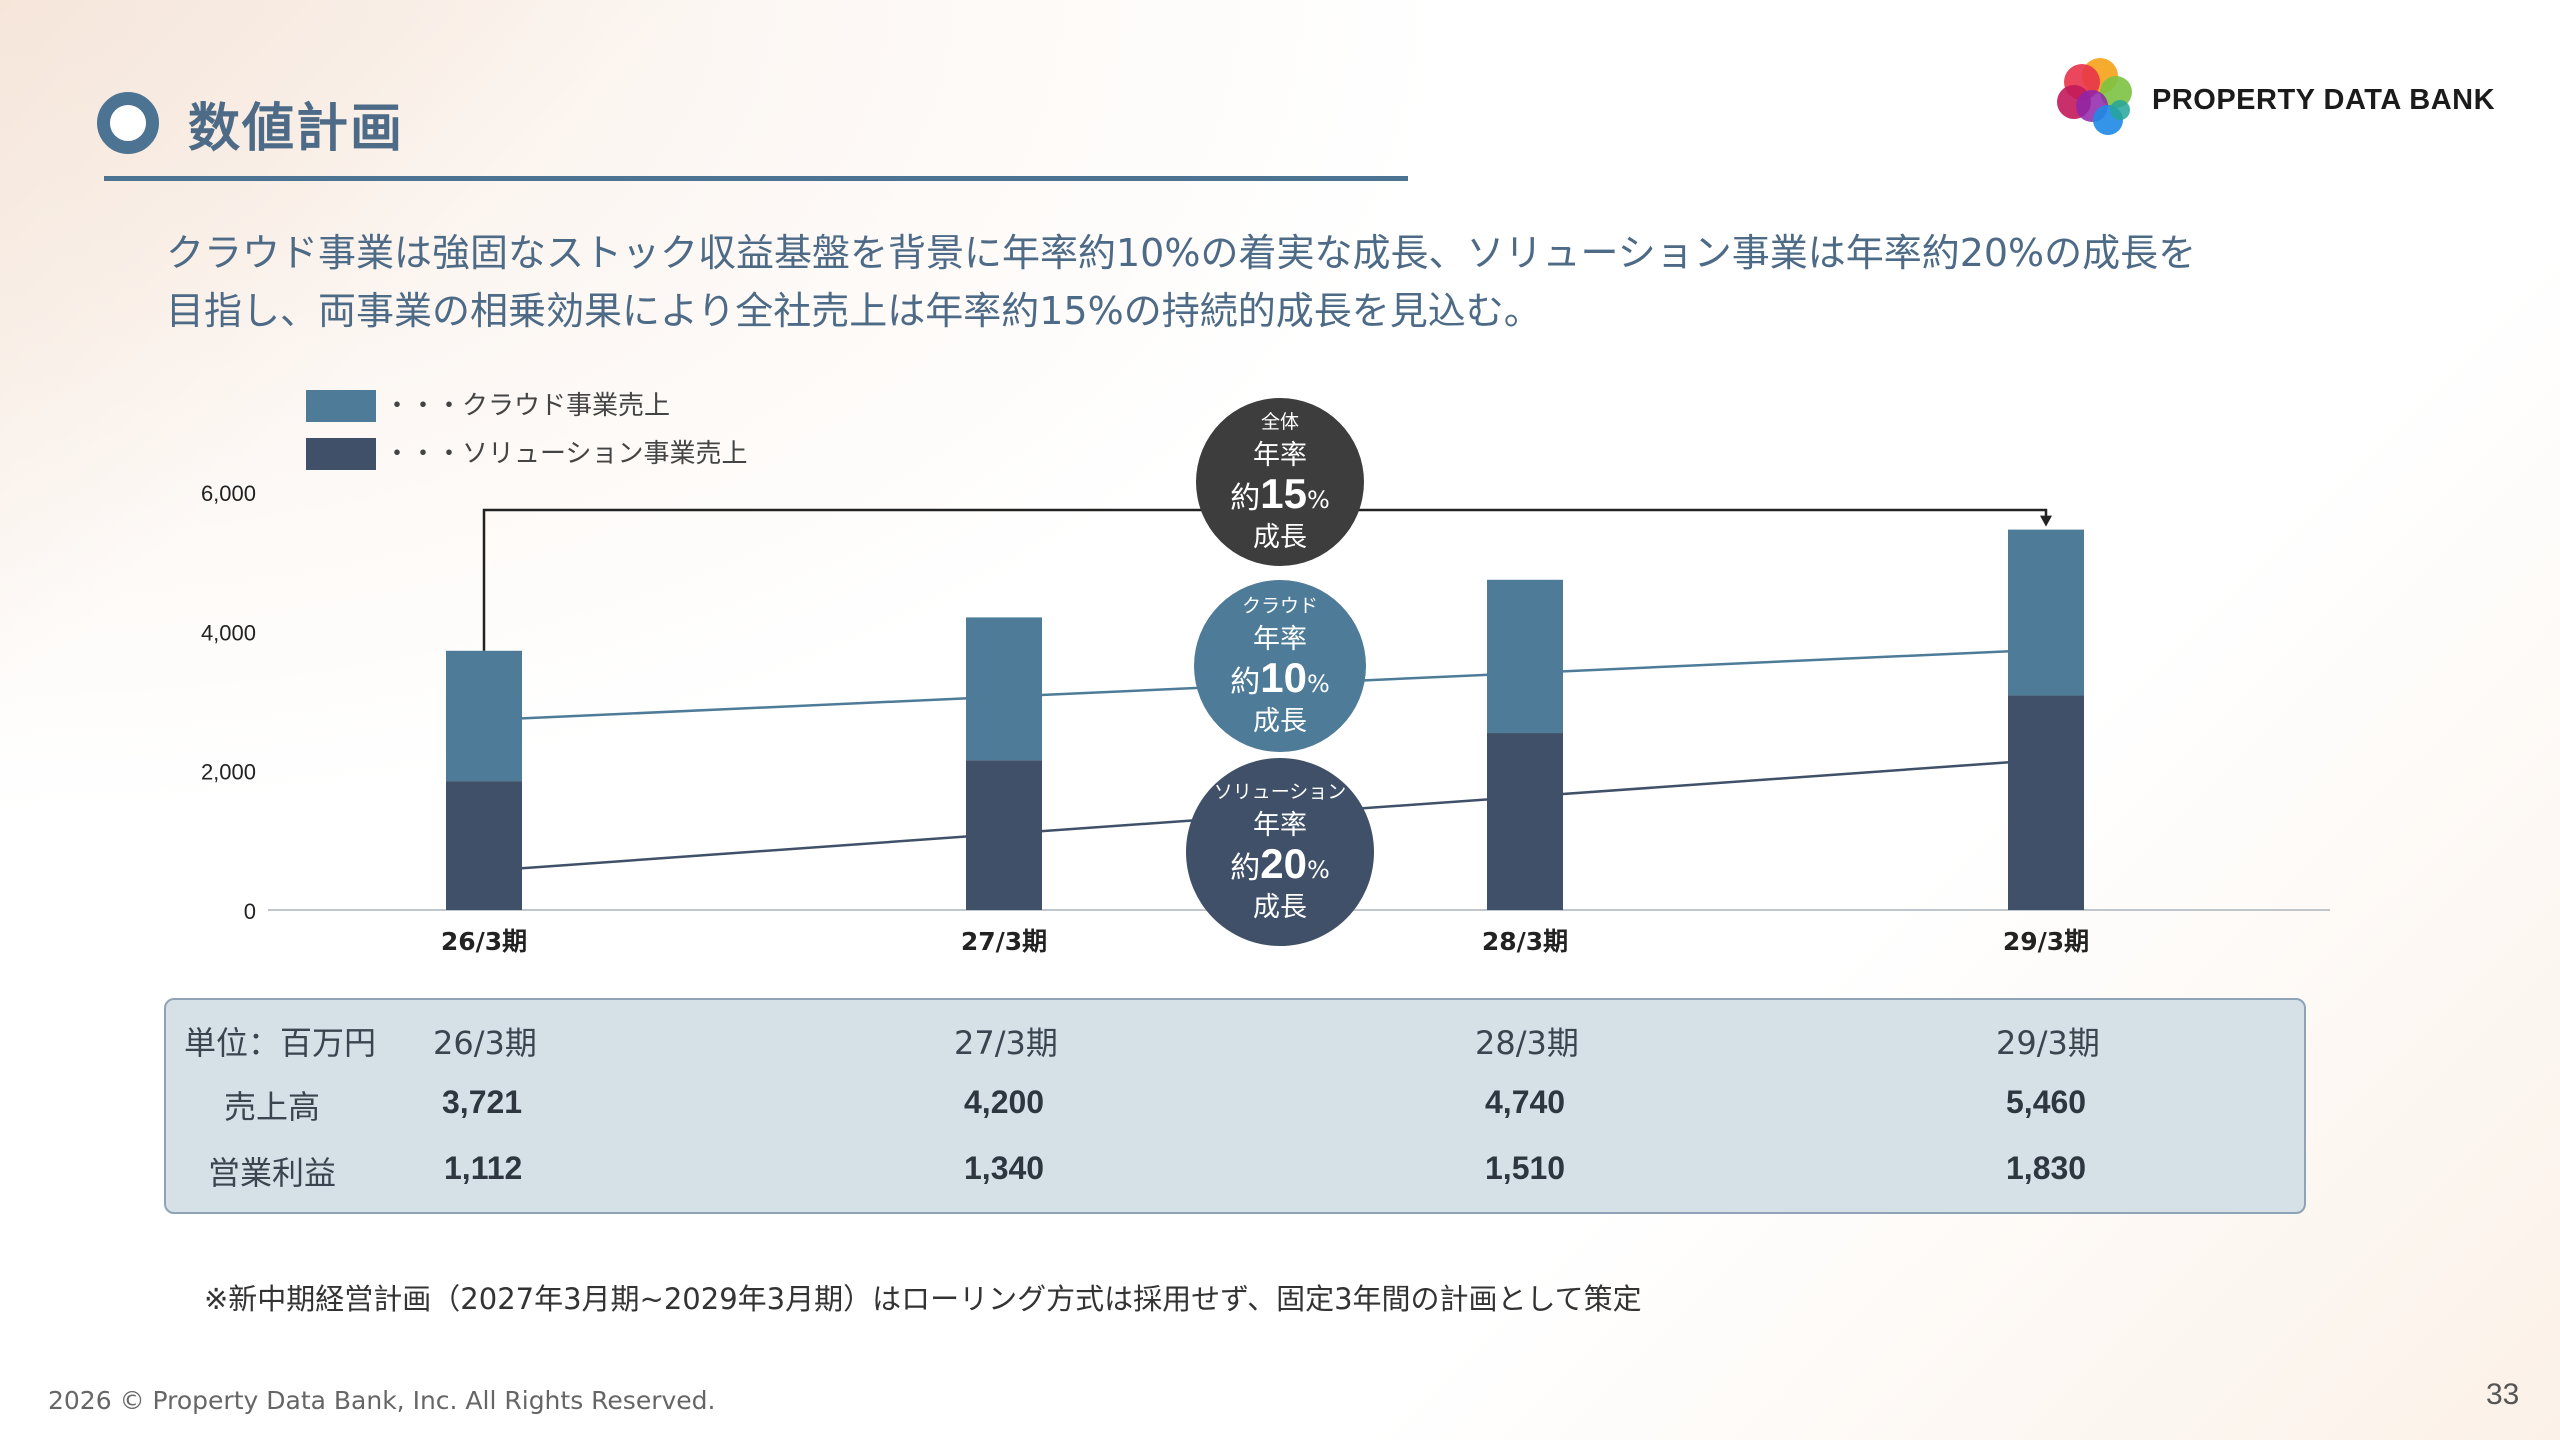 The width and height of the screenshot is (2560, 1440). I want to click on x-tick-label: 27/3期, so click(1004, 941).